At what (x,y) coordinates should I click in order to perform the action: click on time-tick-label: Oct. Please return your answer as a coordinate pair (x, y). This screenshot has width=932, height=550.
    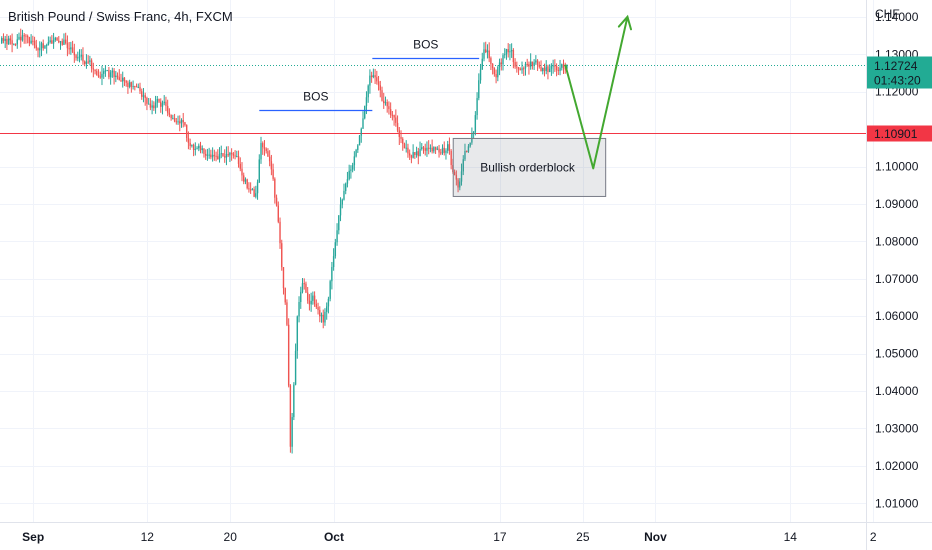
    Looking at the image, I should click on (334, 537).